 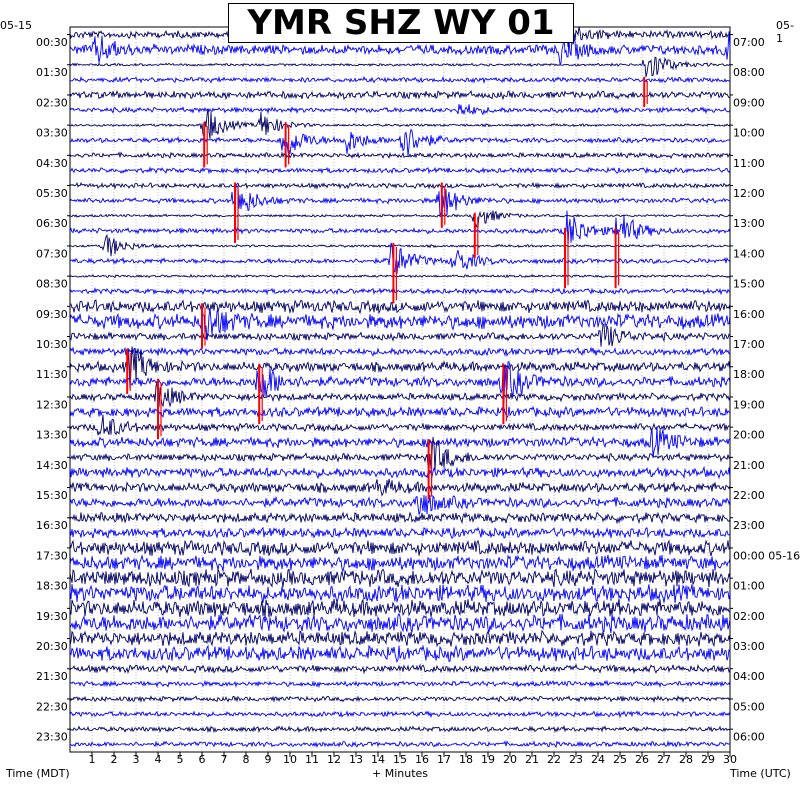 What do you see at coordinates (749, 586) in the screenshot?
I see `right-hour-label: 01:00` at bounding box center [749, 586].